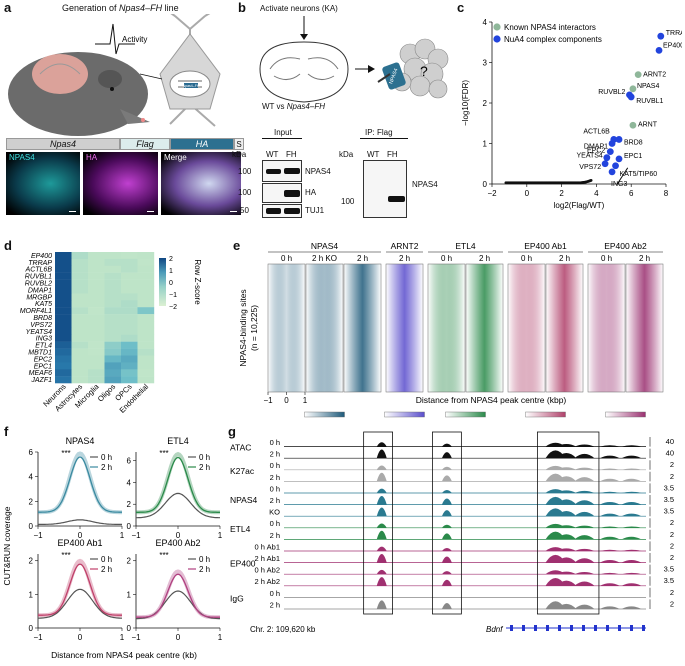 This screenshot has height=666, width=685. Describe the element at coordinates (305, 400) in the screenshot. I see `x-tick-label: 1` at that location.